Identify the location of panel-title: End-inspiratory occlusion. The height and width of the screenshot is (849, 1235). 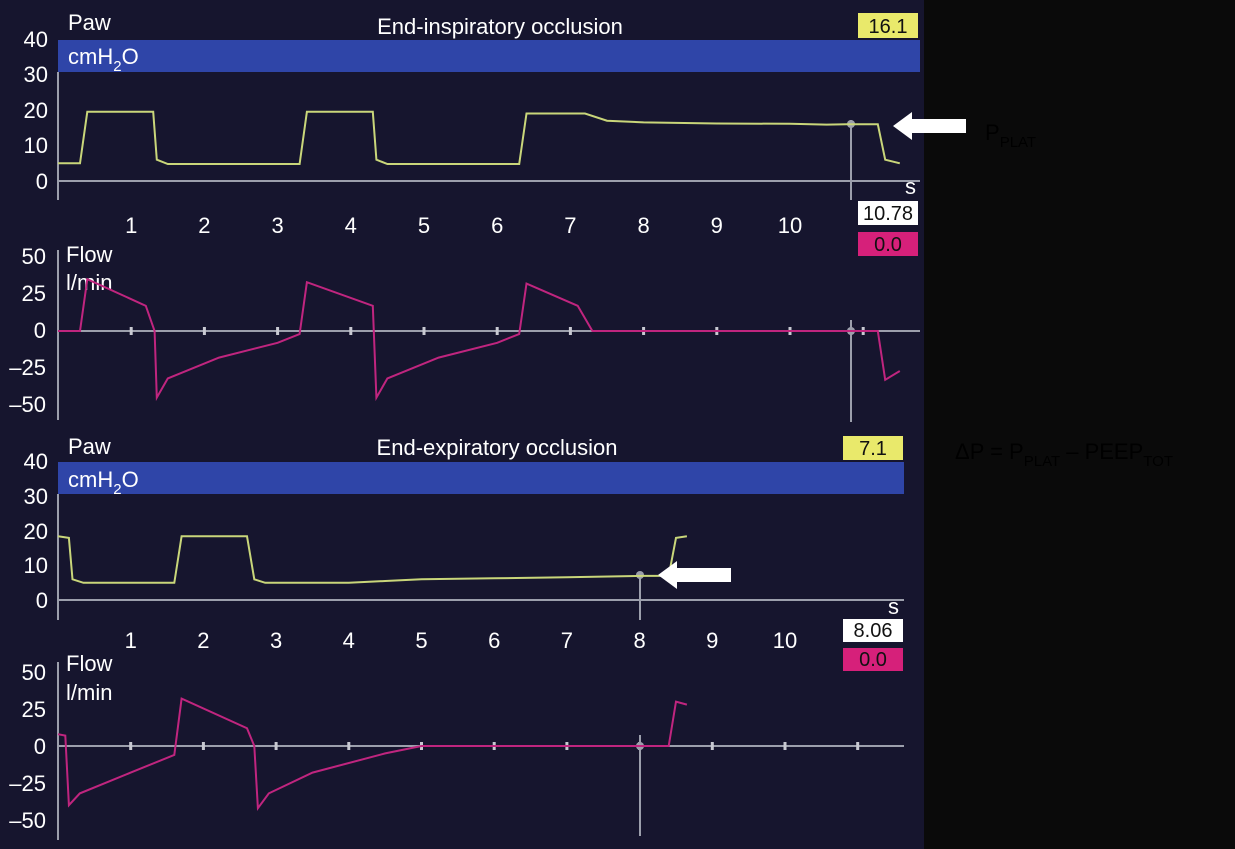
(500, 26).